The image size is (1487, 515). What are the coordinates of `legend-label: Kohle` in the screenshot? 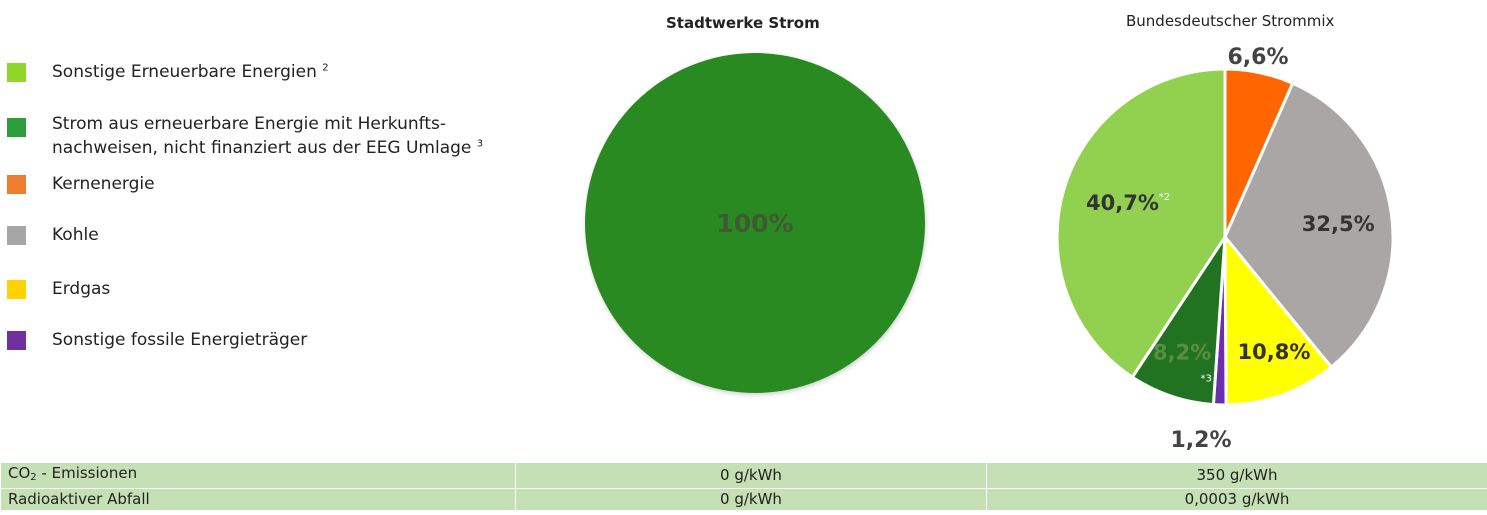 It's located at (75, 235).